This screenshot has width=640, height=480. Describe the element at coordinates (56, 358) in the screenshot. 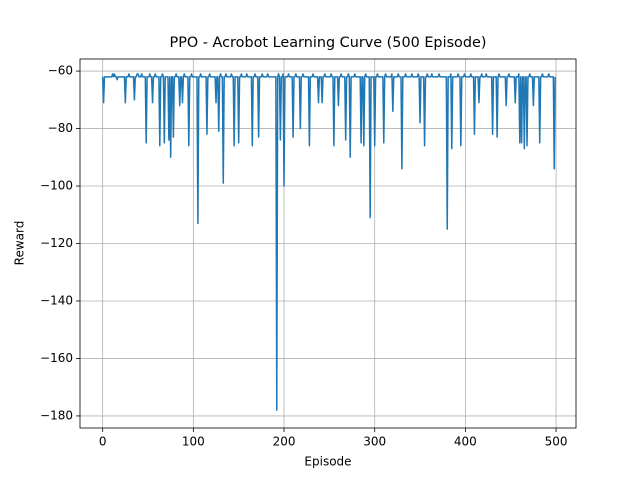

I see `y-tick-label: −160` at that location.